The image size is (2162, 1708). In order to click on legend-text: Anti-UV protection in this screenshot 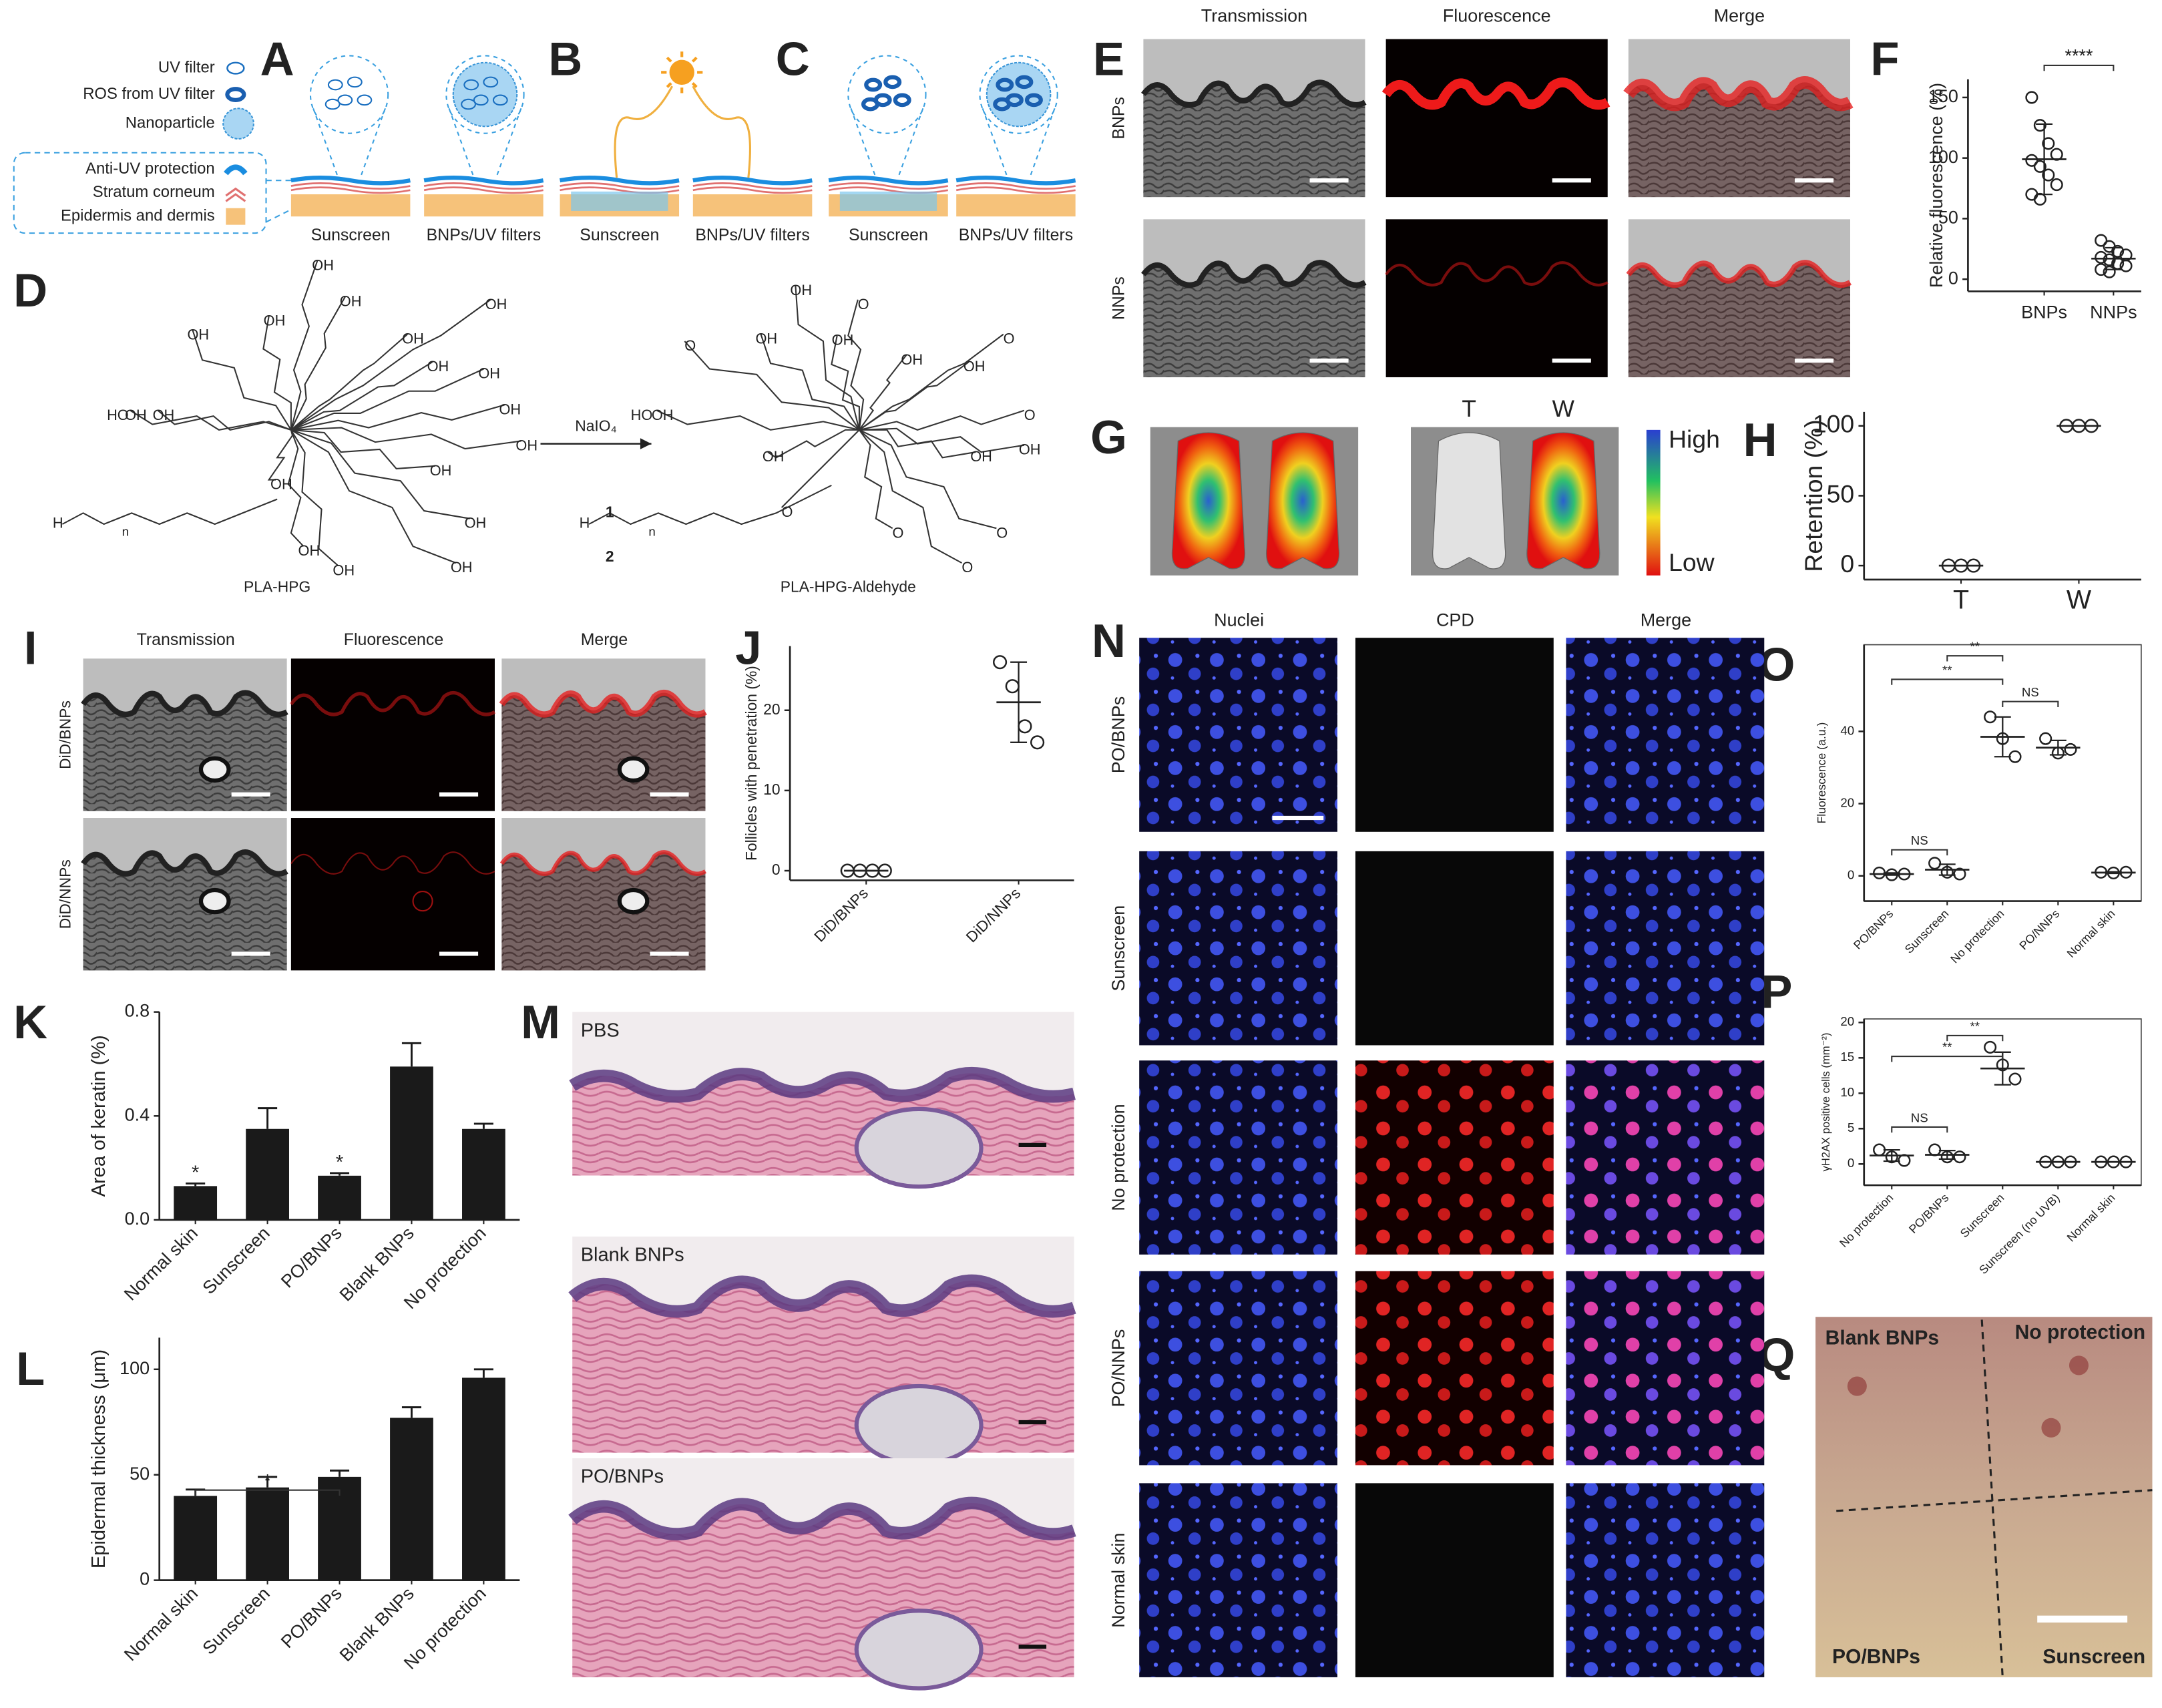, I will do `click(150, 169)`.